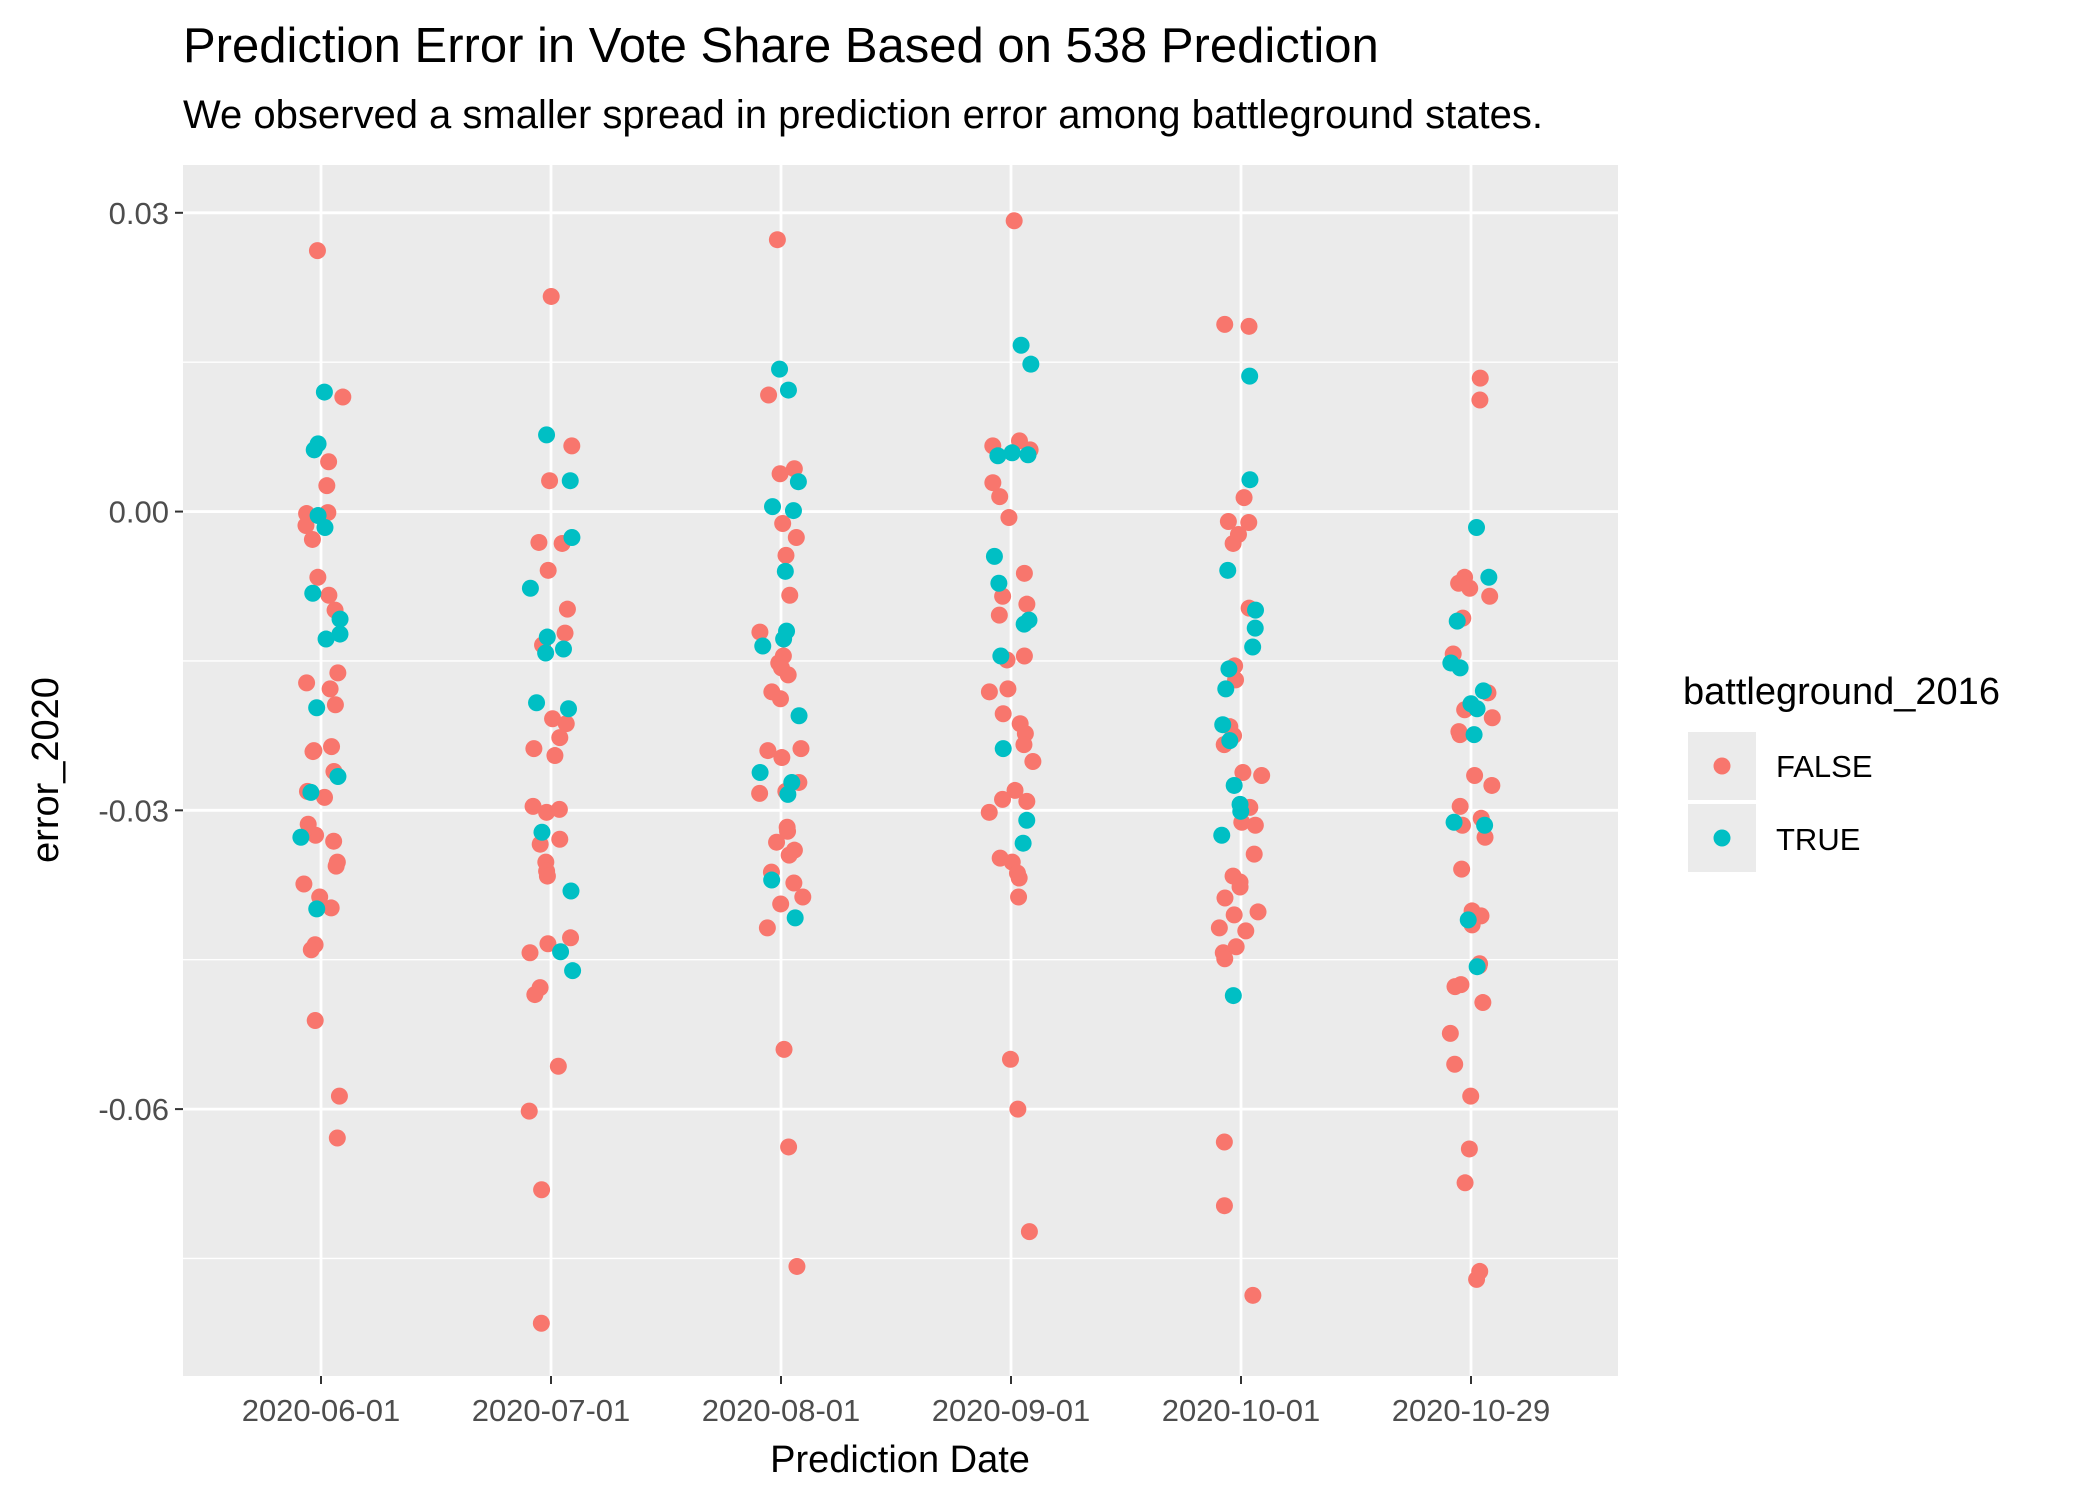  What do you see at coordinates (139, 512) in the screenshot?
I see `y-tick-label: 0.00` at bounding box center [139, 512].